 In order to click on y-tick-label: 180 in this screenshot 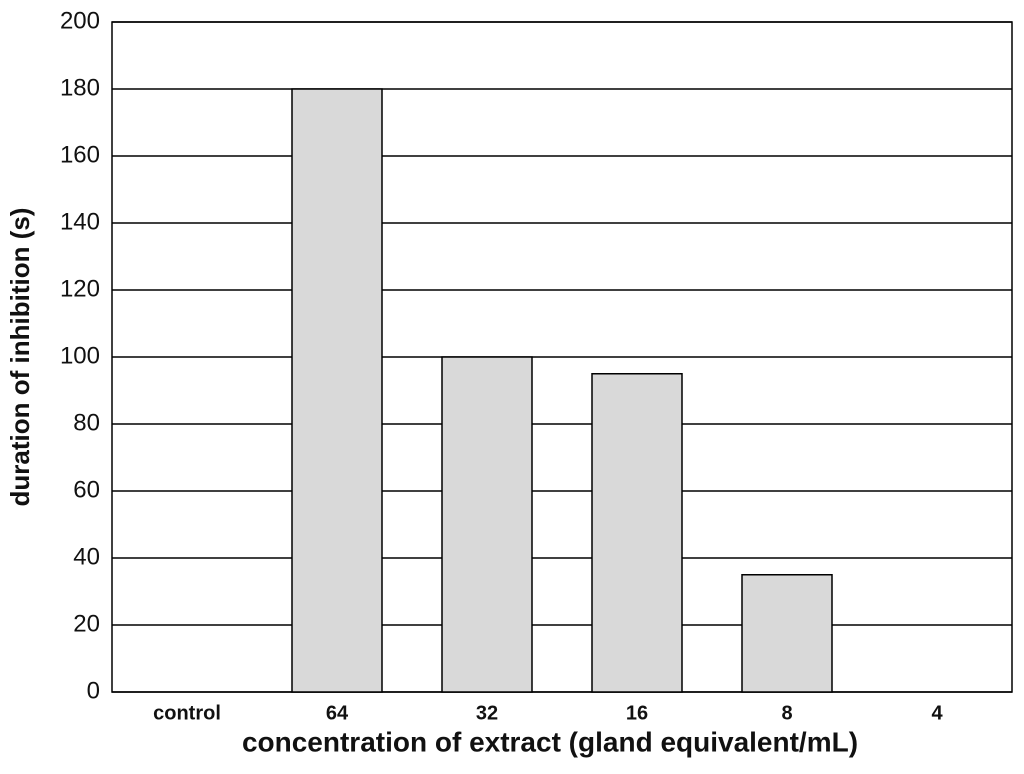, I will do `click(80, 87)`.